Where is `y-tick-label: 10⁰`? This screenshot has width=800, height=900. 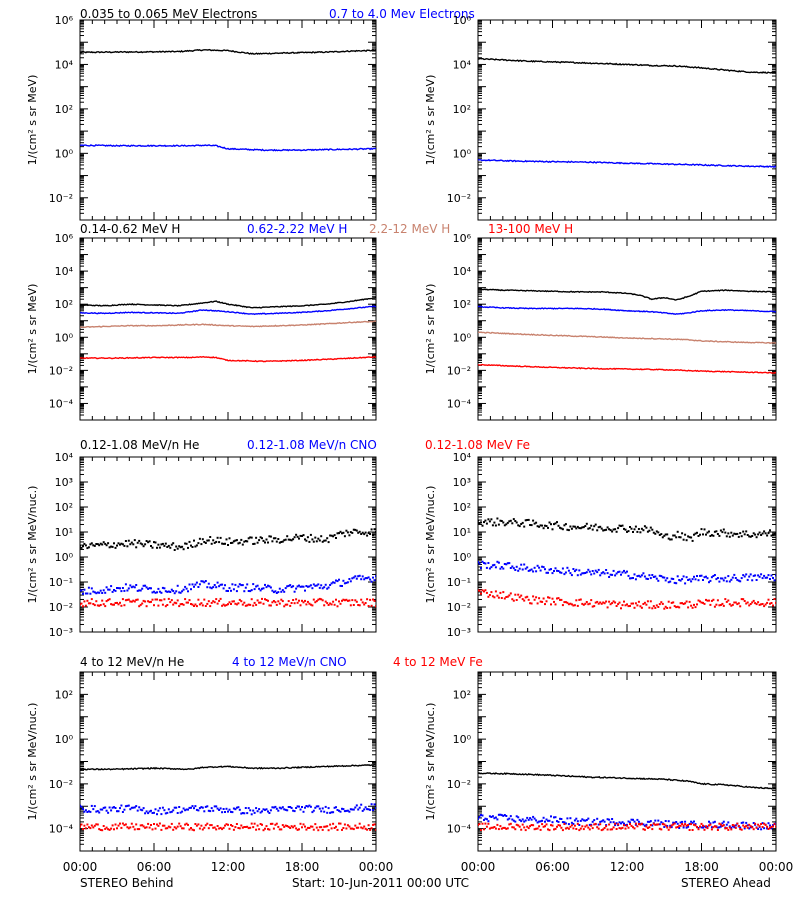 y-tick-label: 10⁰ is located at coordinates (64, 153).